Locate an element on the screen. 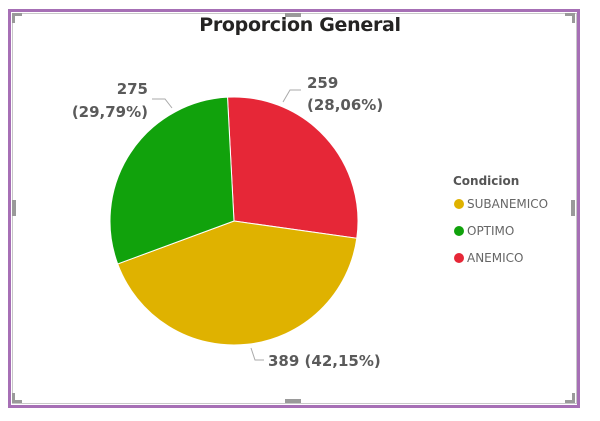 This screenshot has height=421, width=600. legend-label: OPTIMO is located at coordinates (491, 231).